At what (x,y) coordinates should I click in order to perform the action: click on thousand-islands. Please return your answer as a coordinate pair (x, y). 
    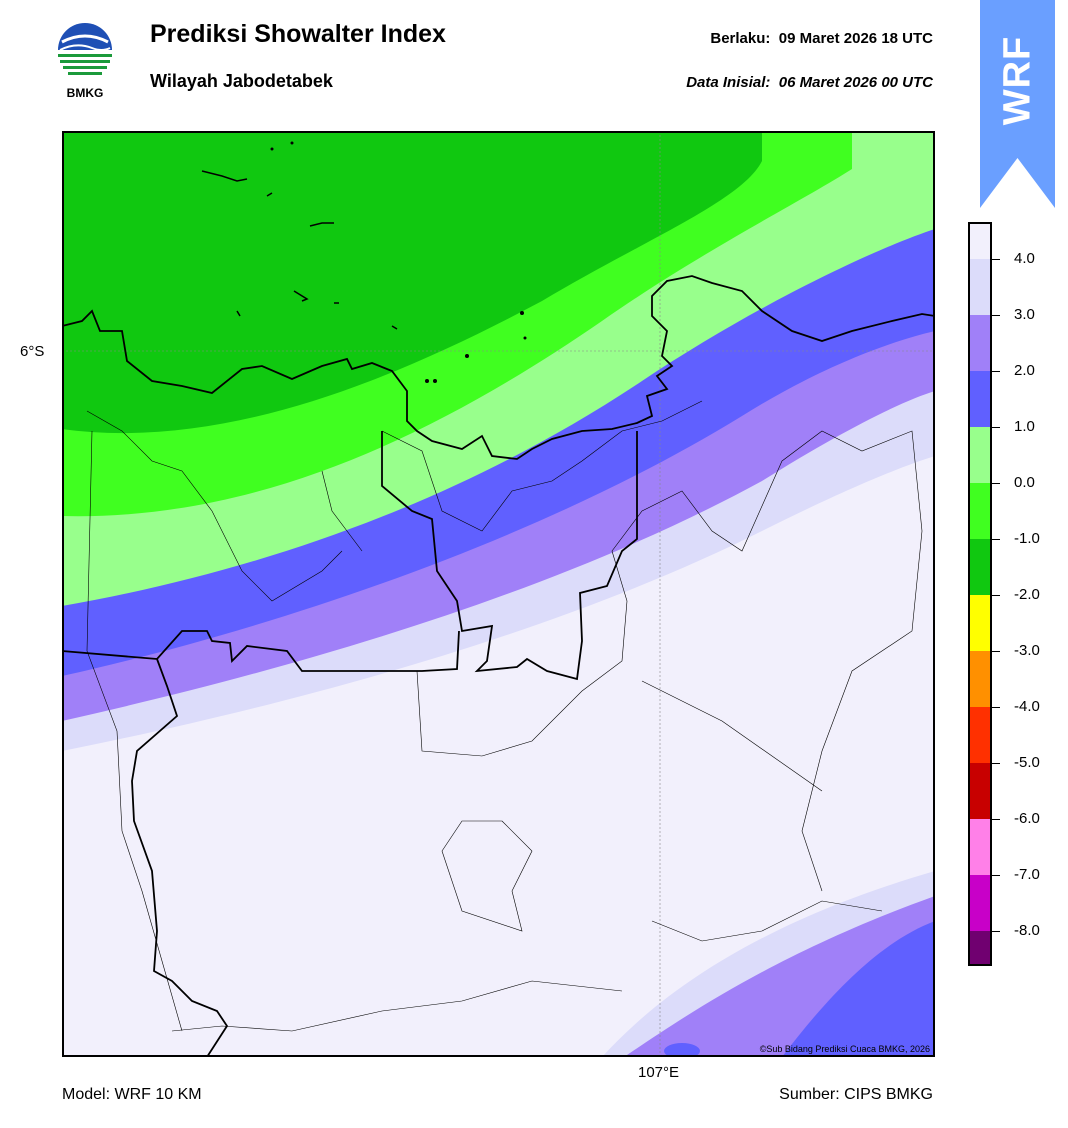
    Looking at the image, I should click on (299, 250).